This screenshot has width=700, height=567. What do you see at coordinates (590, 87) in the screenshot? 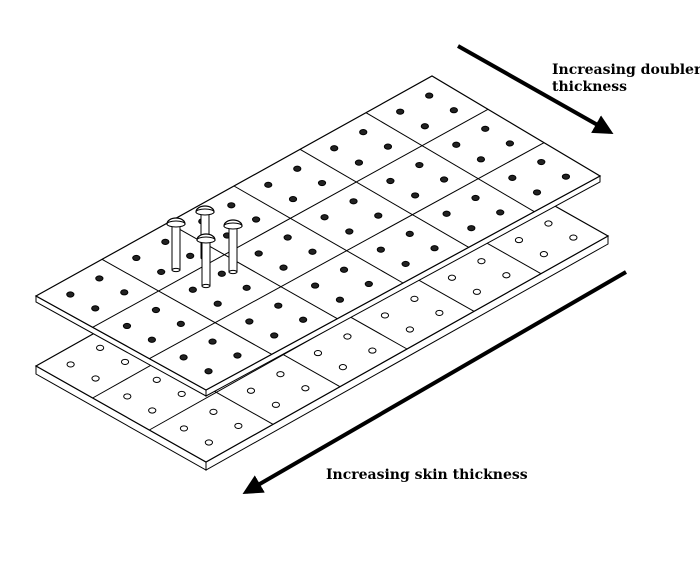
I see `doubler-label-line2: thickness` at bounding box center [590, 87].